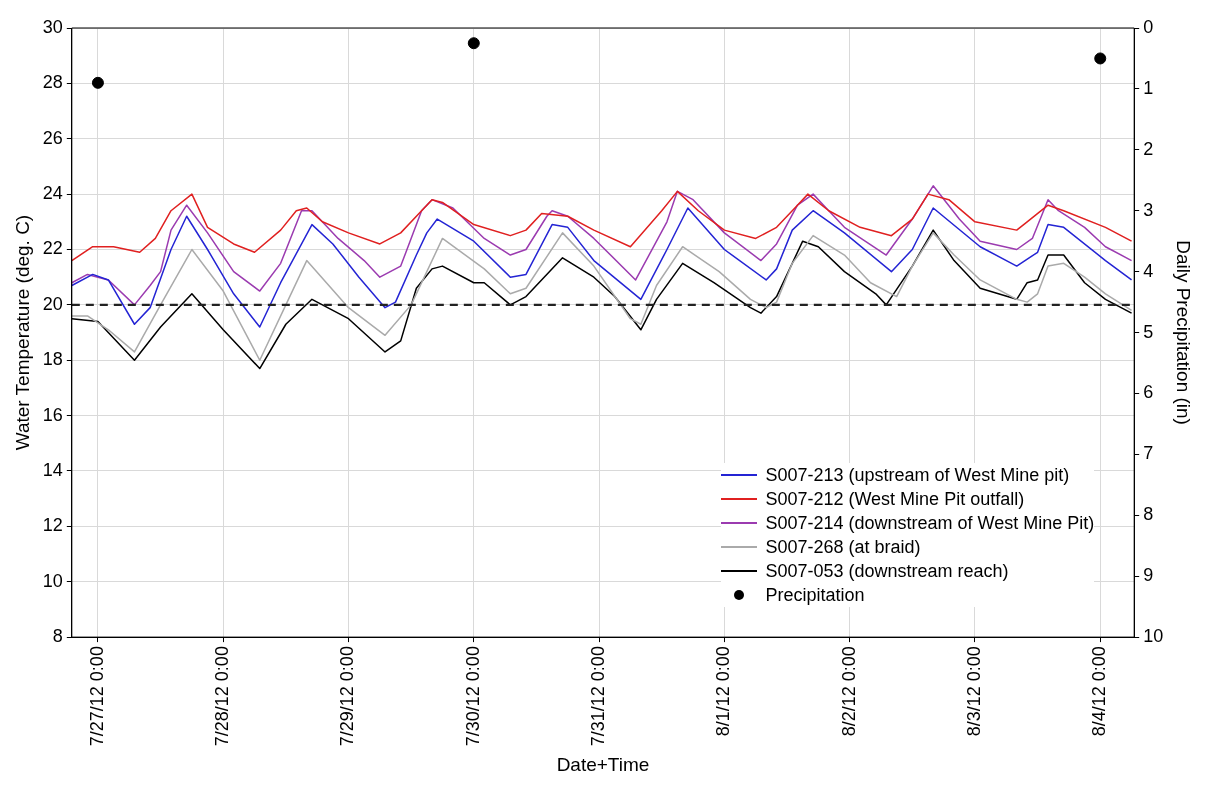 The width and height of the screenshot is (1206, 787). What do you see at coordinates (603, 764) in the screenshot?
I see `x-axis-title: Date+Time` at bounding box center [603, 764].